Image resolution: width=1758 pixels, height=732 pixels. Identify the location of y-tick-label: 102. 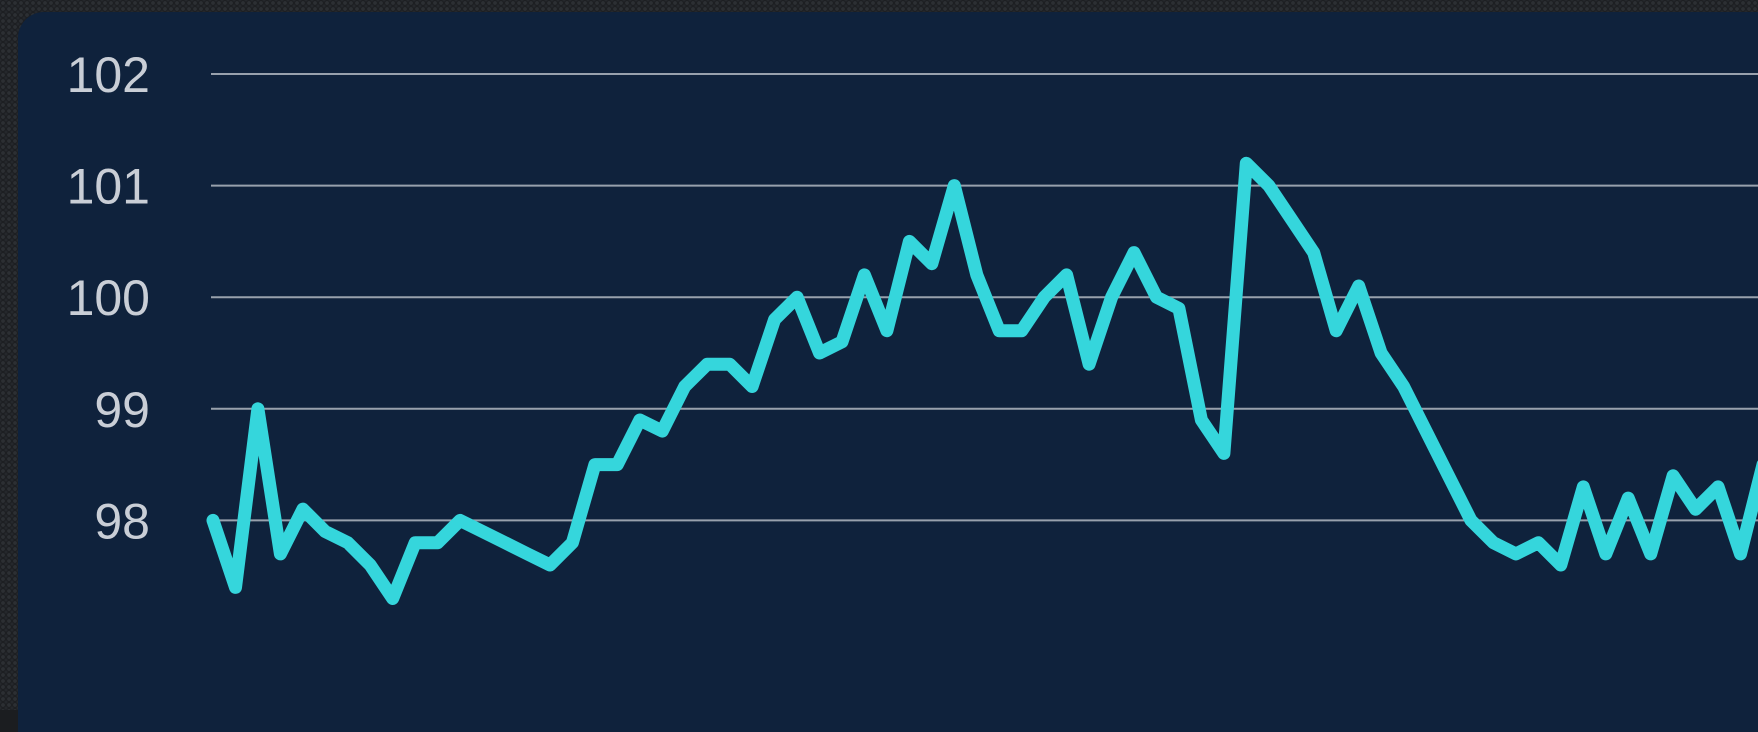
(108, 75).